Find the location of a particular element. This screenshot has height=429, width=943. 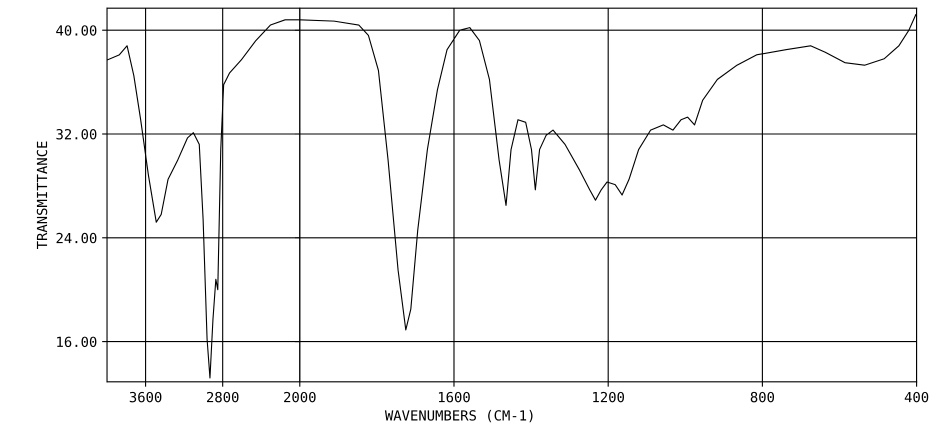

y-axis-title: TRANSMITTANCE is located at coordinates (42, 196).